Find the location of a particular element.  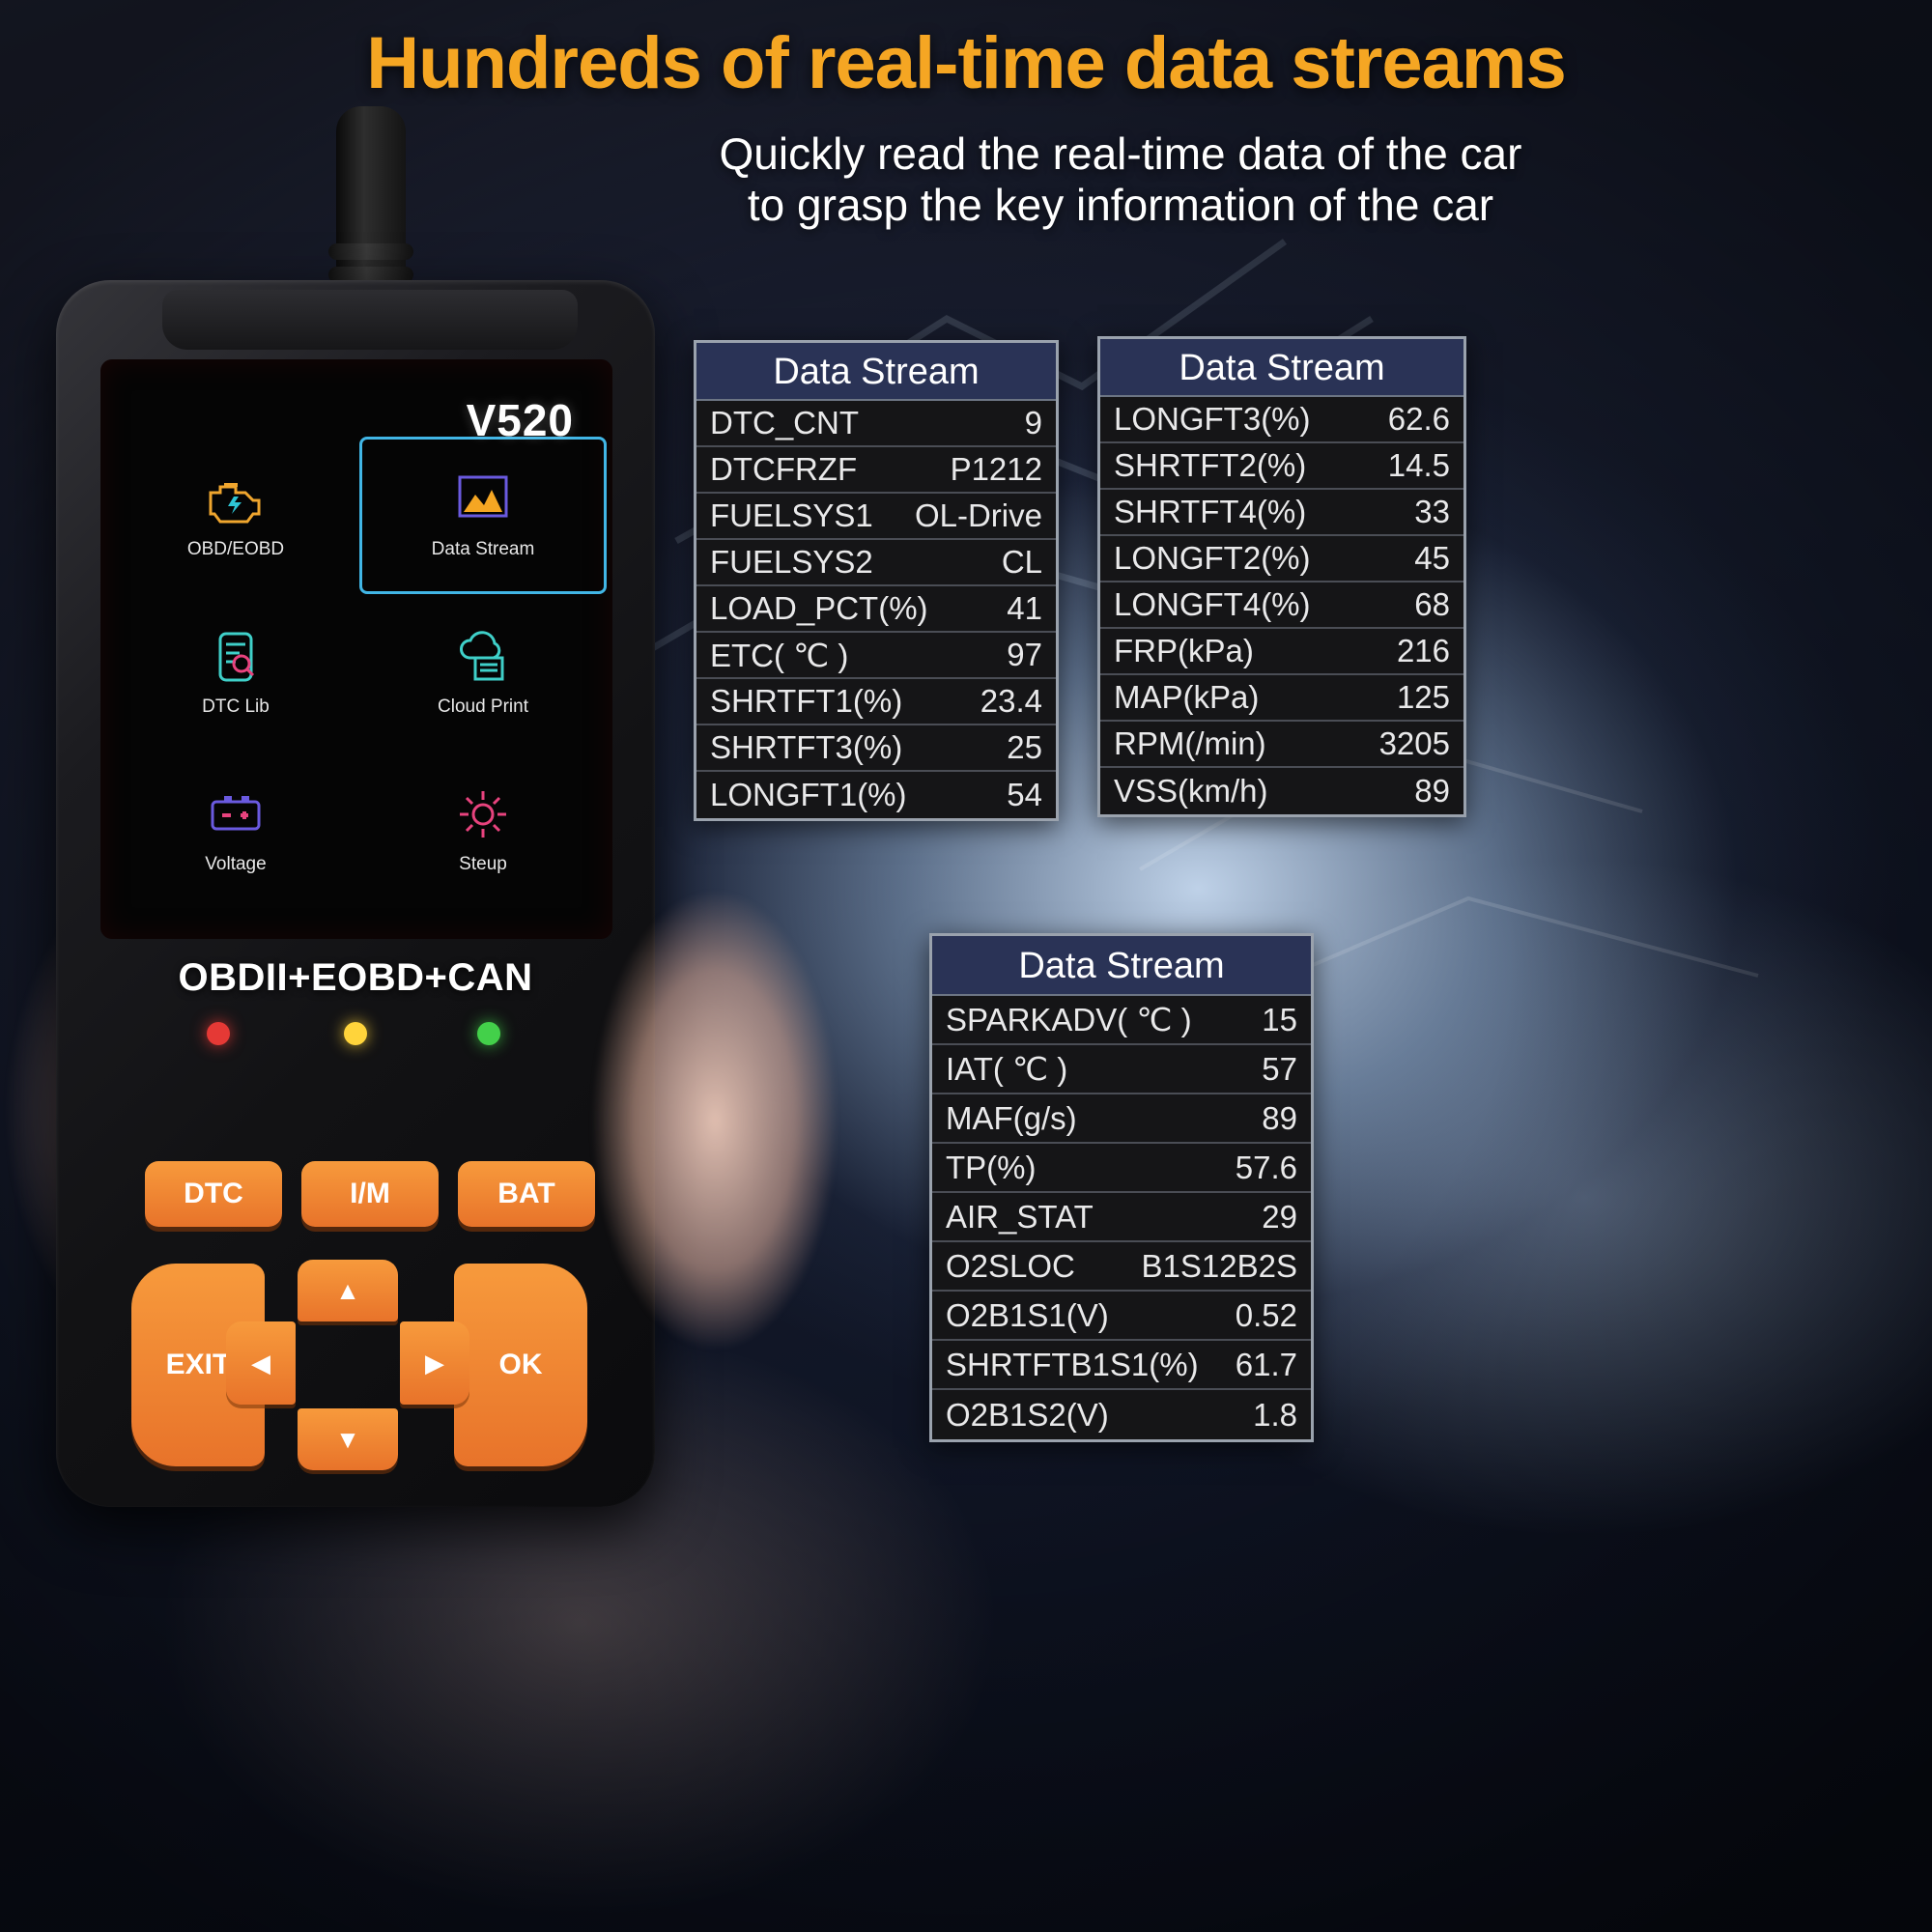

table-cell-key: TP(%) is located at coordinates (992, 1167).